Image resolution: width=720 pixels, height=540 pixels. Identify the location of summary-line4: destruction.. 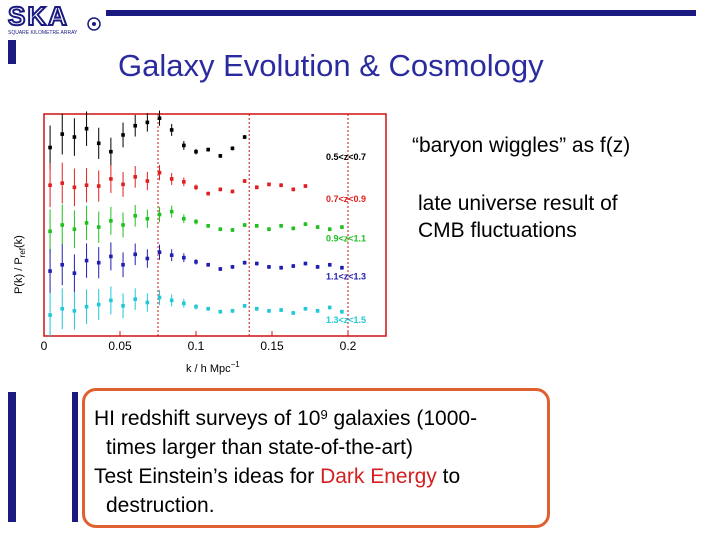
(160, 505).